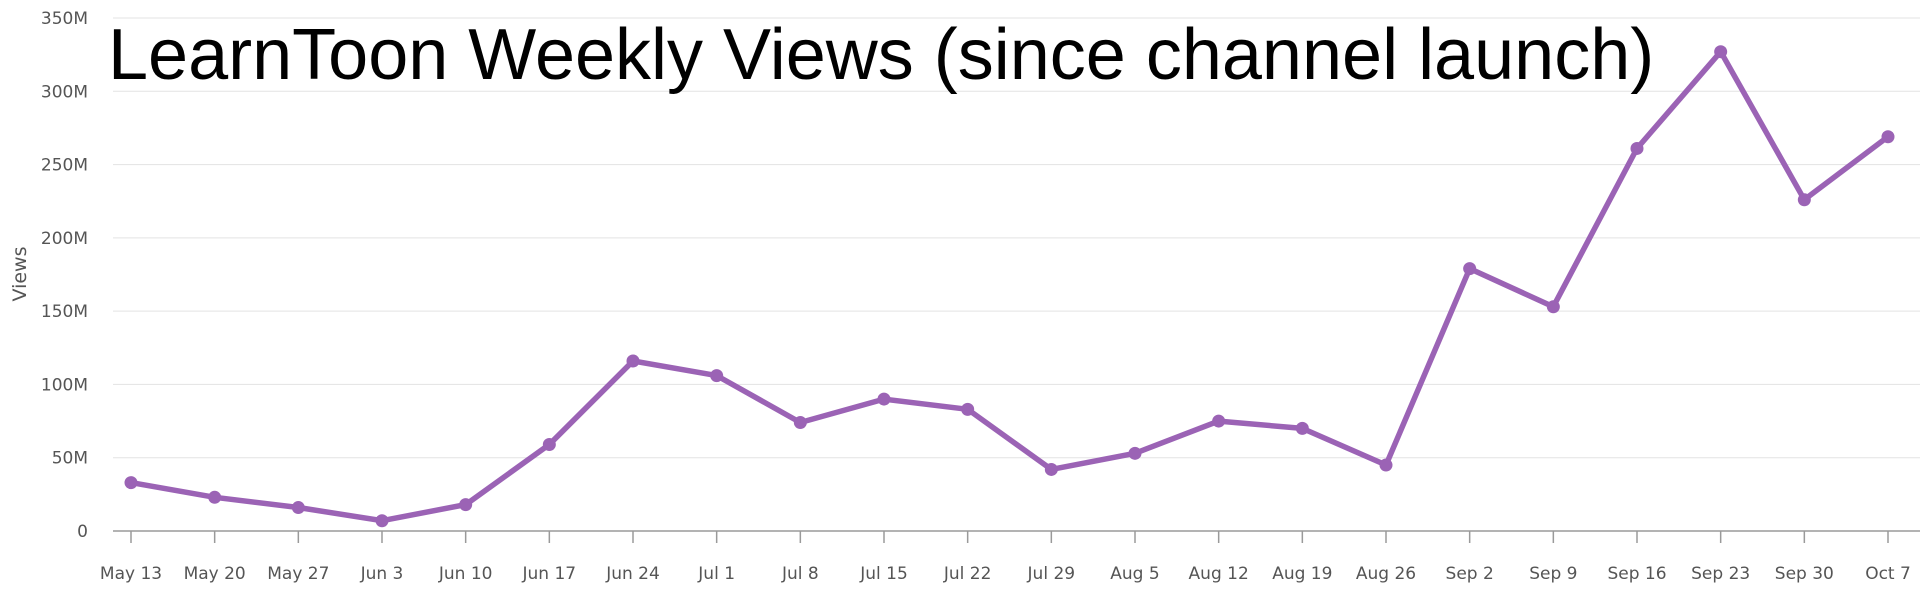 The height and width of the screenshot is (589, 1920). I want to click on x-tick-label: Jun 3, so click(382, 574).